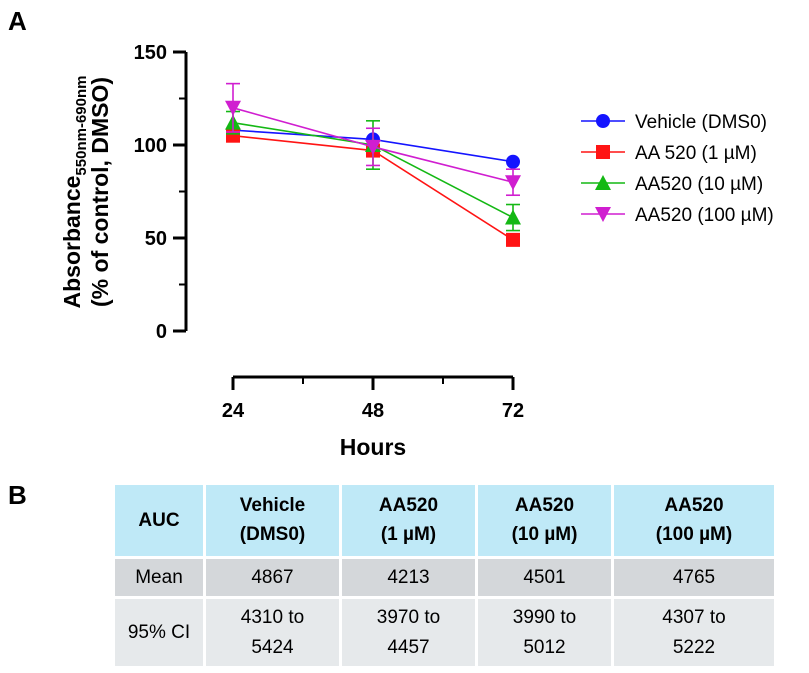 Image resolution: width=809 pixels, height=673 pixels. I want to click on panel-label-a: A, so click(17, 21).